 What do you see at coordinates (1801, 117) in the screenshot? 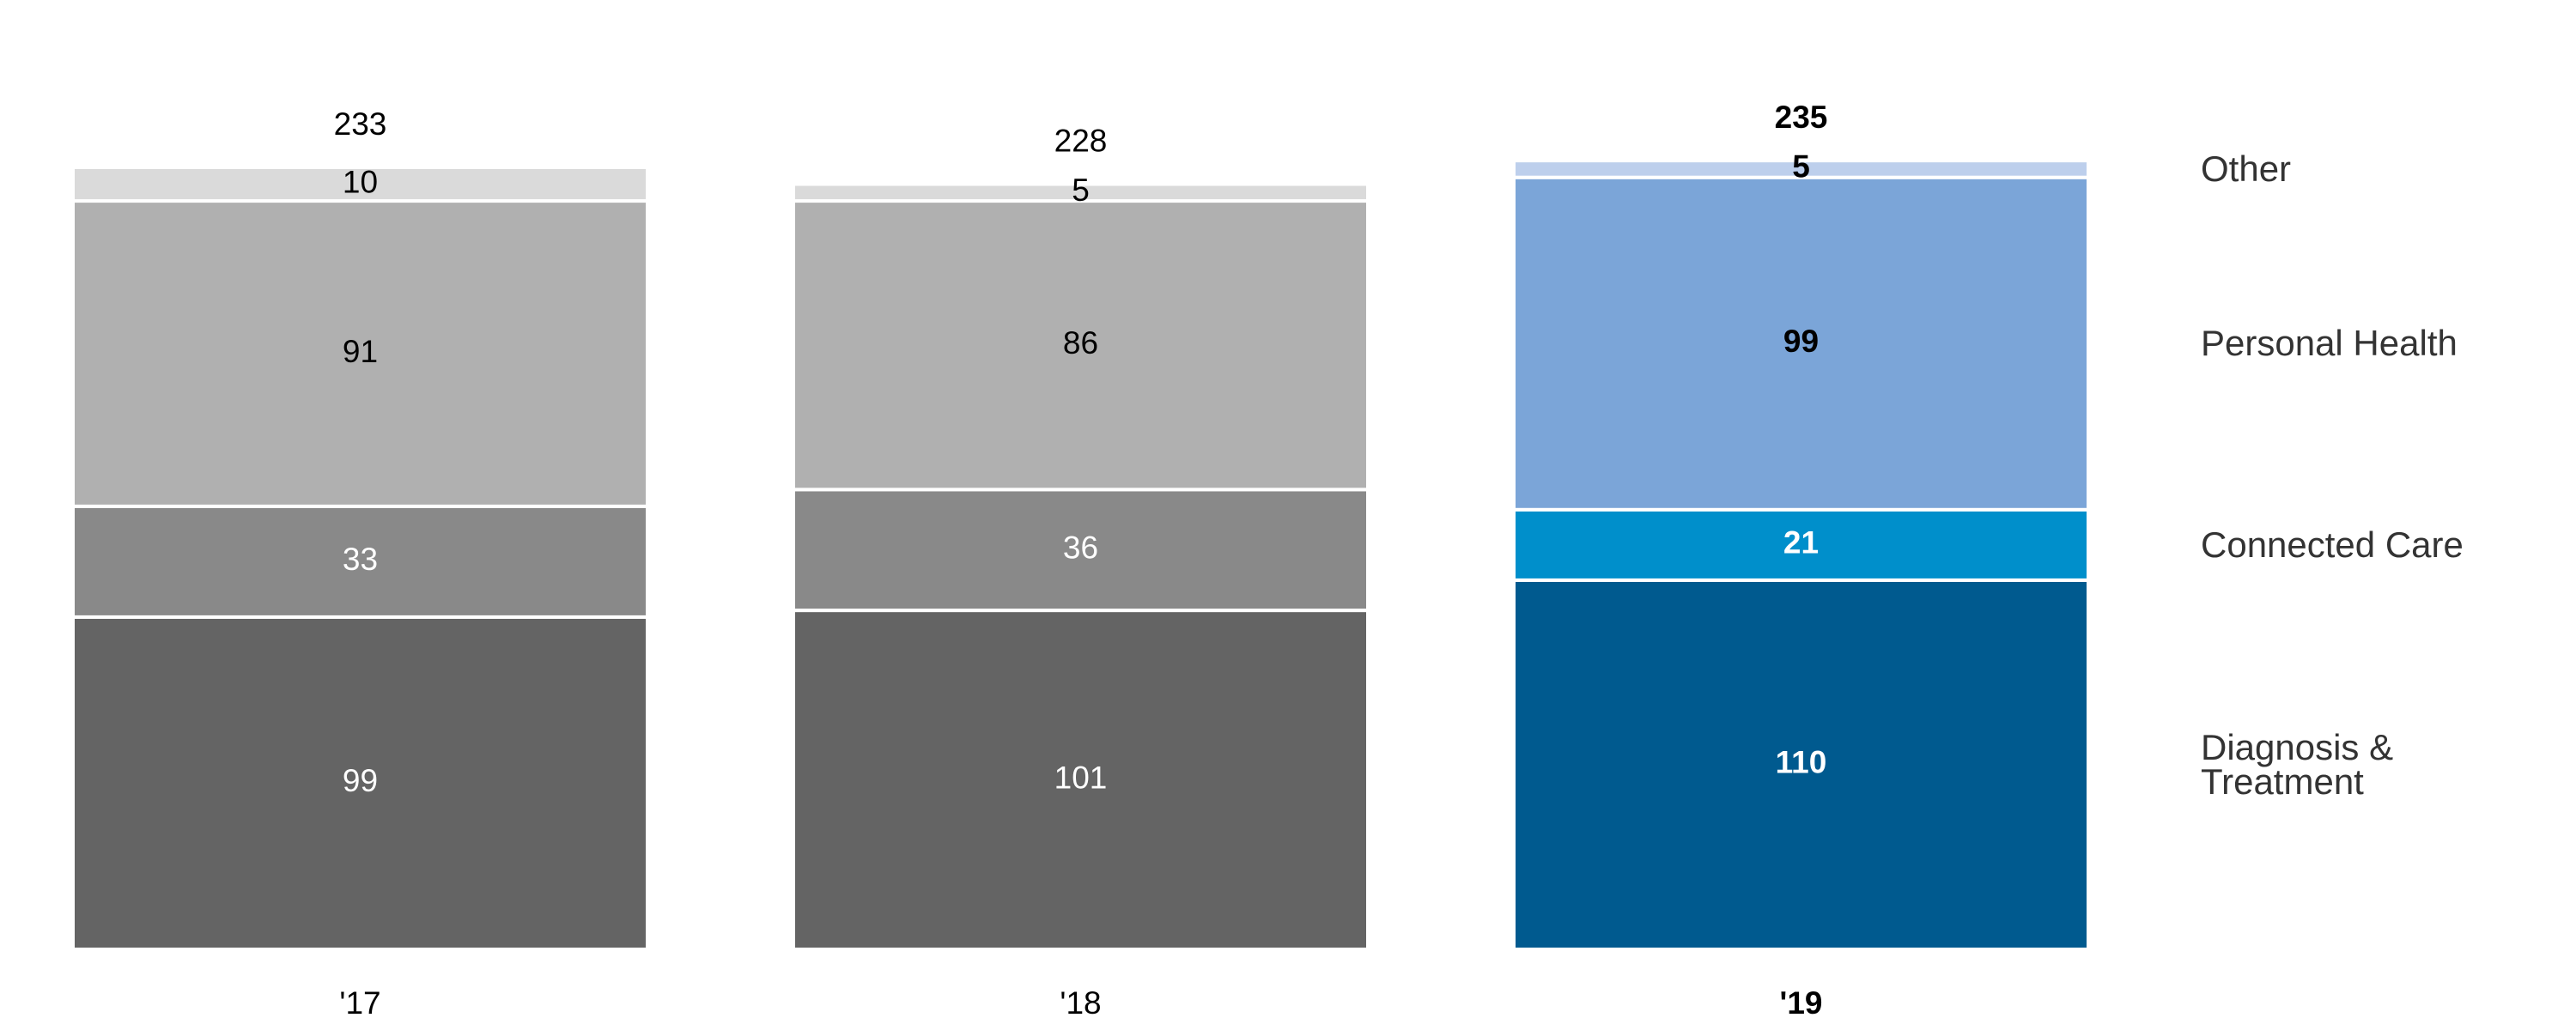
I see `total-label: 235` at bounding box center [1801, 117].